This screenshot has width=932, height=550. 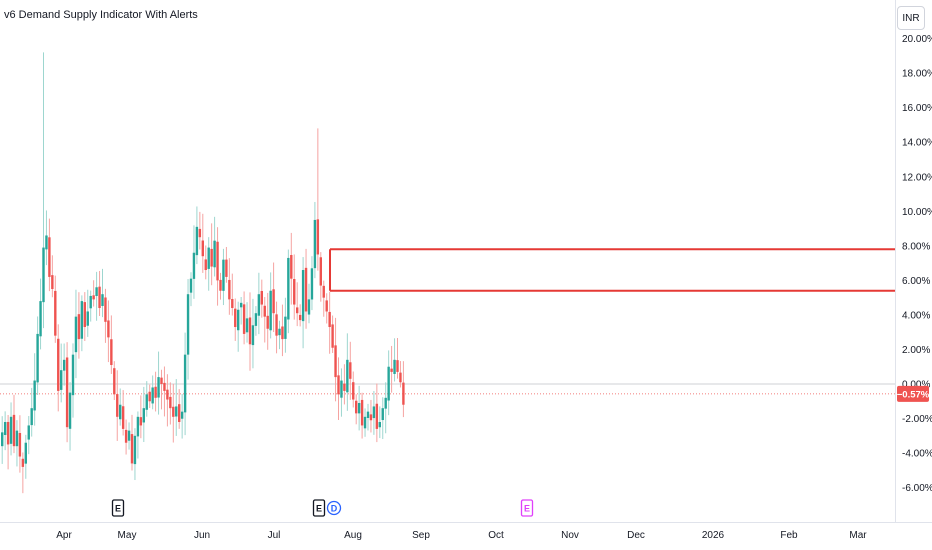 I want to click on event-marker-label: D, so click(x=334, y=509).